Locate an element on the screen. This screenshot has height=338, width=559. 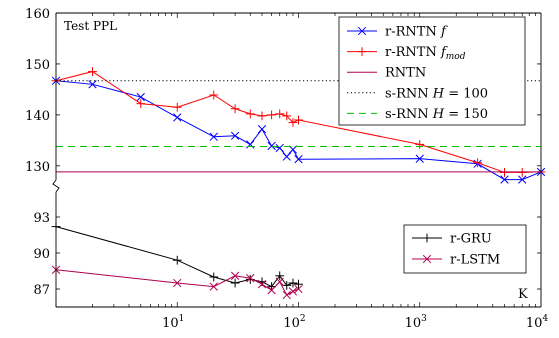
y-tick-label: 93 is located at coordinates (41, 218).